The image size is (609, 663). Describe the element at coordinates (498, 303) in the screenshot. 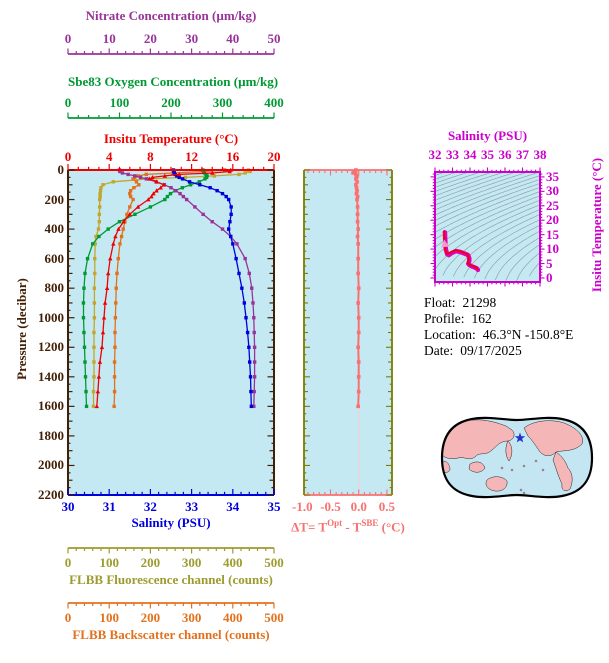

I see `float-id-row: Float: 21298` at that location.